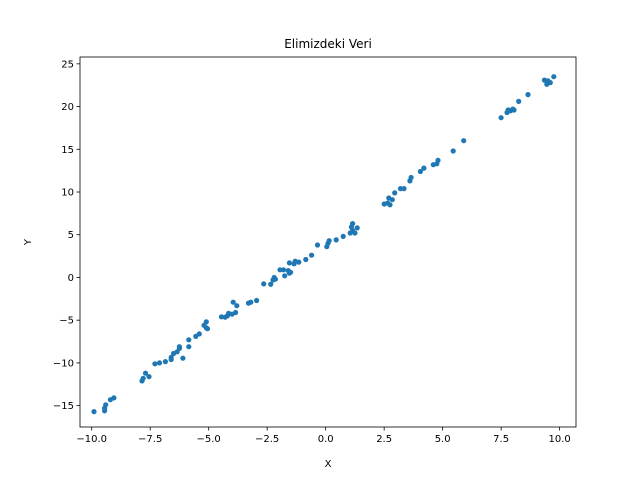 This screenshot has width=640, height=480. I want to click on x-tick-label: −2.5, so click(267, 439).